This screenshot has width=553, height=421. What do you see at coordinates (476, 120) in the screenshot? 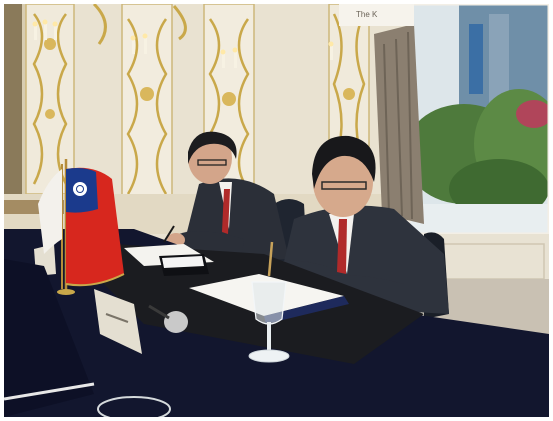
I see `window` at bounding box center [476, 120].